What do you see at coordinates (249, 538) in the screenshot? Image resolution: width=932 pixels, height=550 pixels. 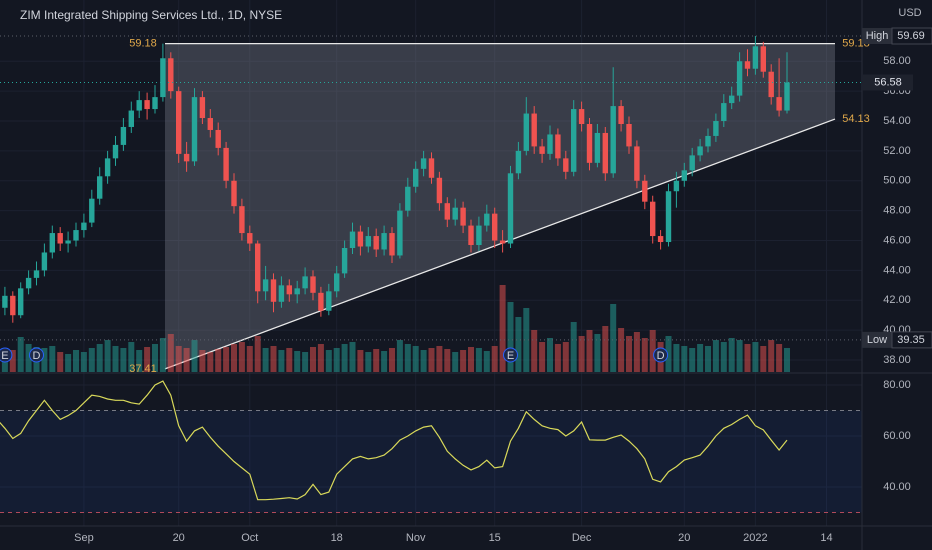 I see `x-tick-label: Oct` at bounding box center [249, 538].